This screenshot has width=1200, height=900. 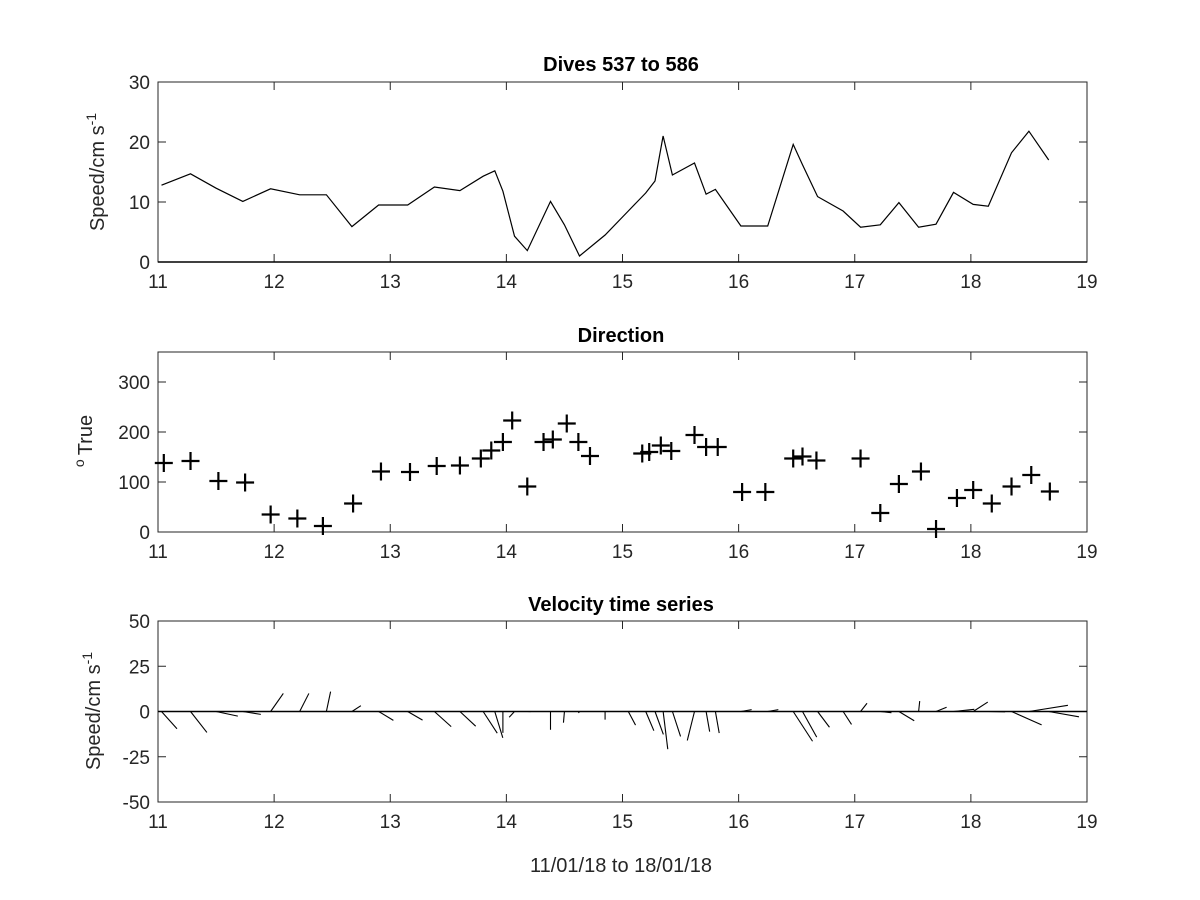 I want to click on velocity-panel-ylabel: Speed/cm s-1, so click(x=92, y=711).